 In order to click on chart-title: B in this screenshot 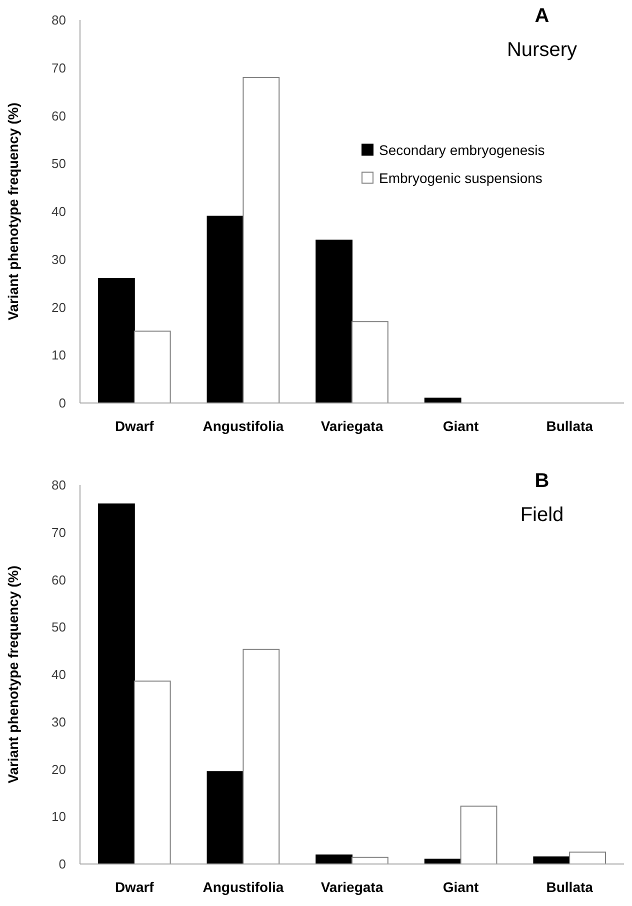, I will do `click(542, 481)`.